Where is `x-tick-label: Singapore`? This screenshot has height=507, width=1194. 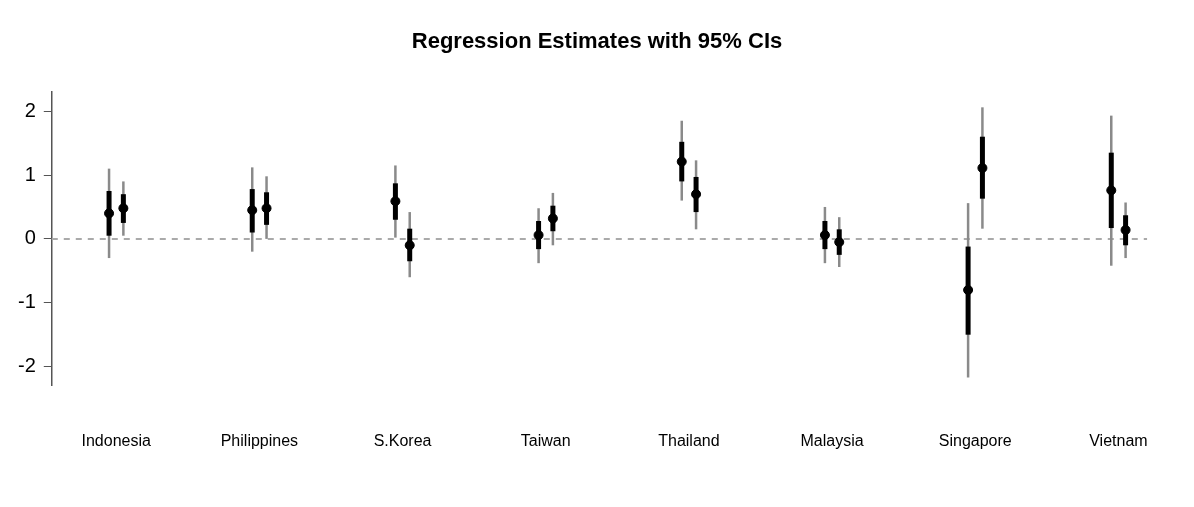 x-tick-label: Singapore is located at coordinates (975, 440).